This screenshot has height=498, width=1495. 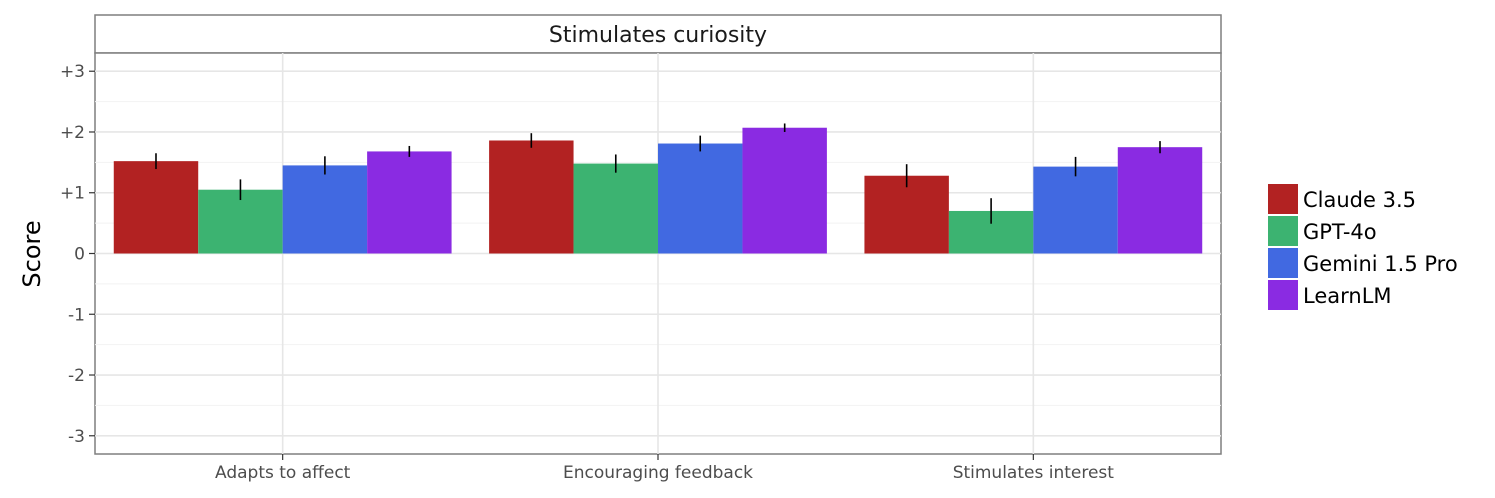 I want to click on y-axis-title: Score, so click(x=32, y=253).